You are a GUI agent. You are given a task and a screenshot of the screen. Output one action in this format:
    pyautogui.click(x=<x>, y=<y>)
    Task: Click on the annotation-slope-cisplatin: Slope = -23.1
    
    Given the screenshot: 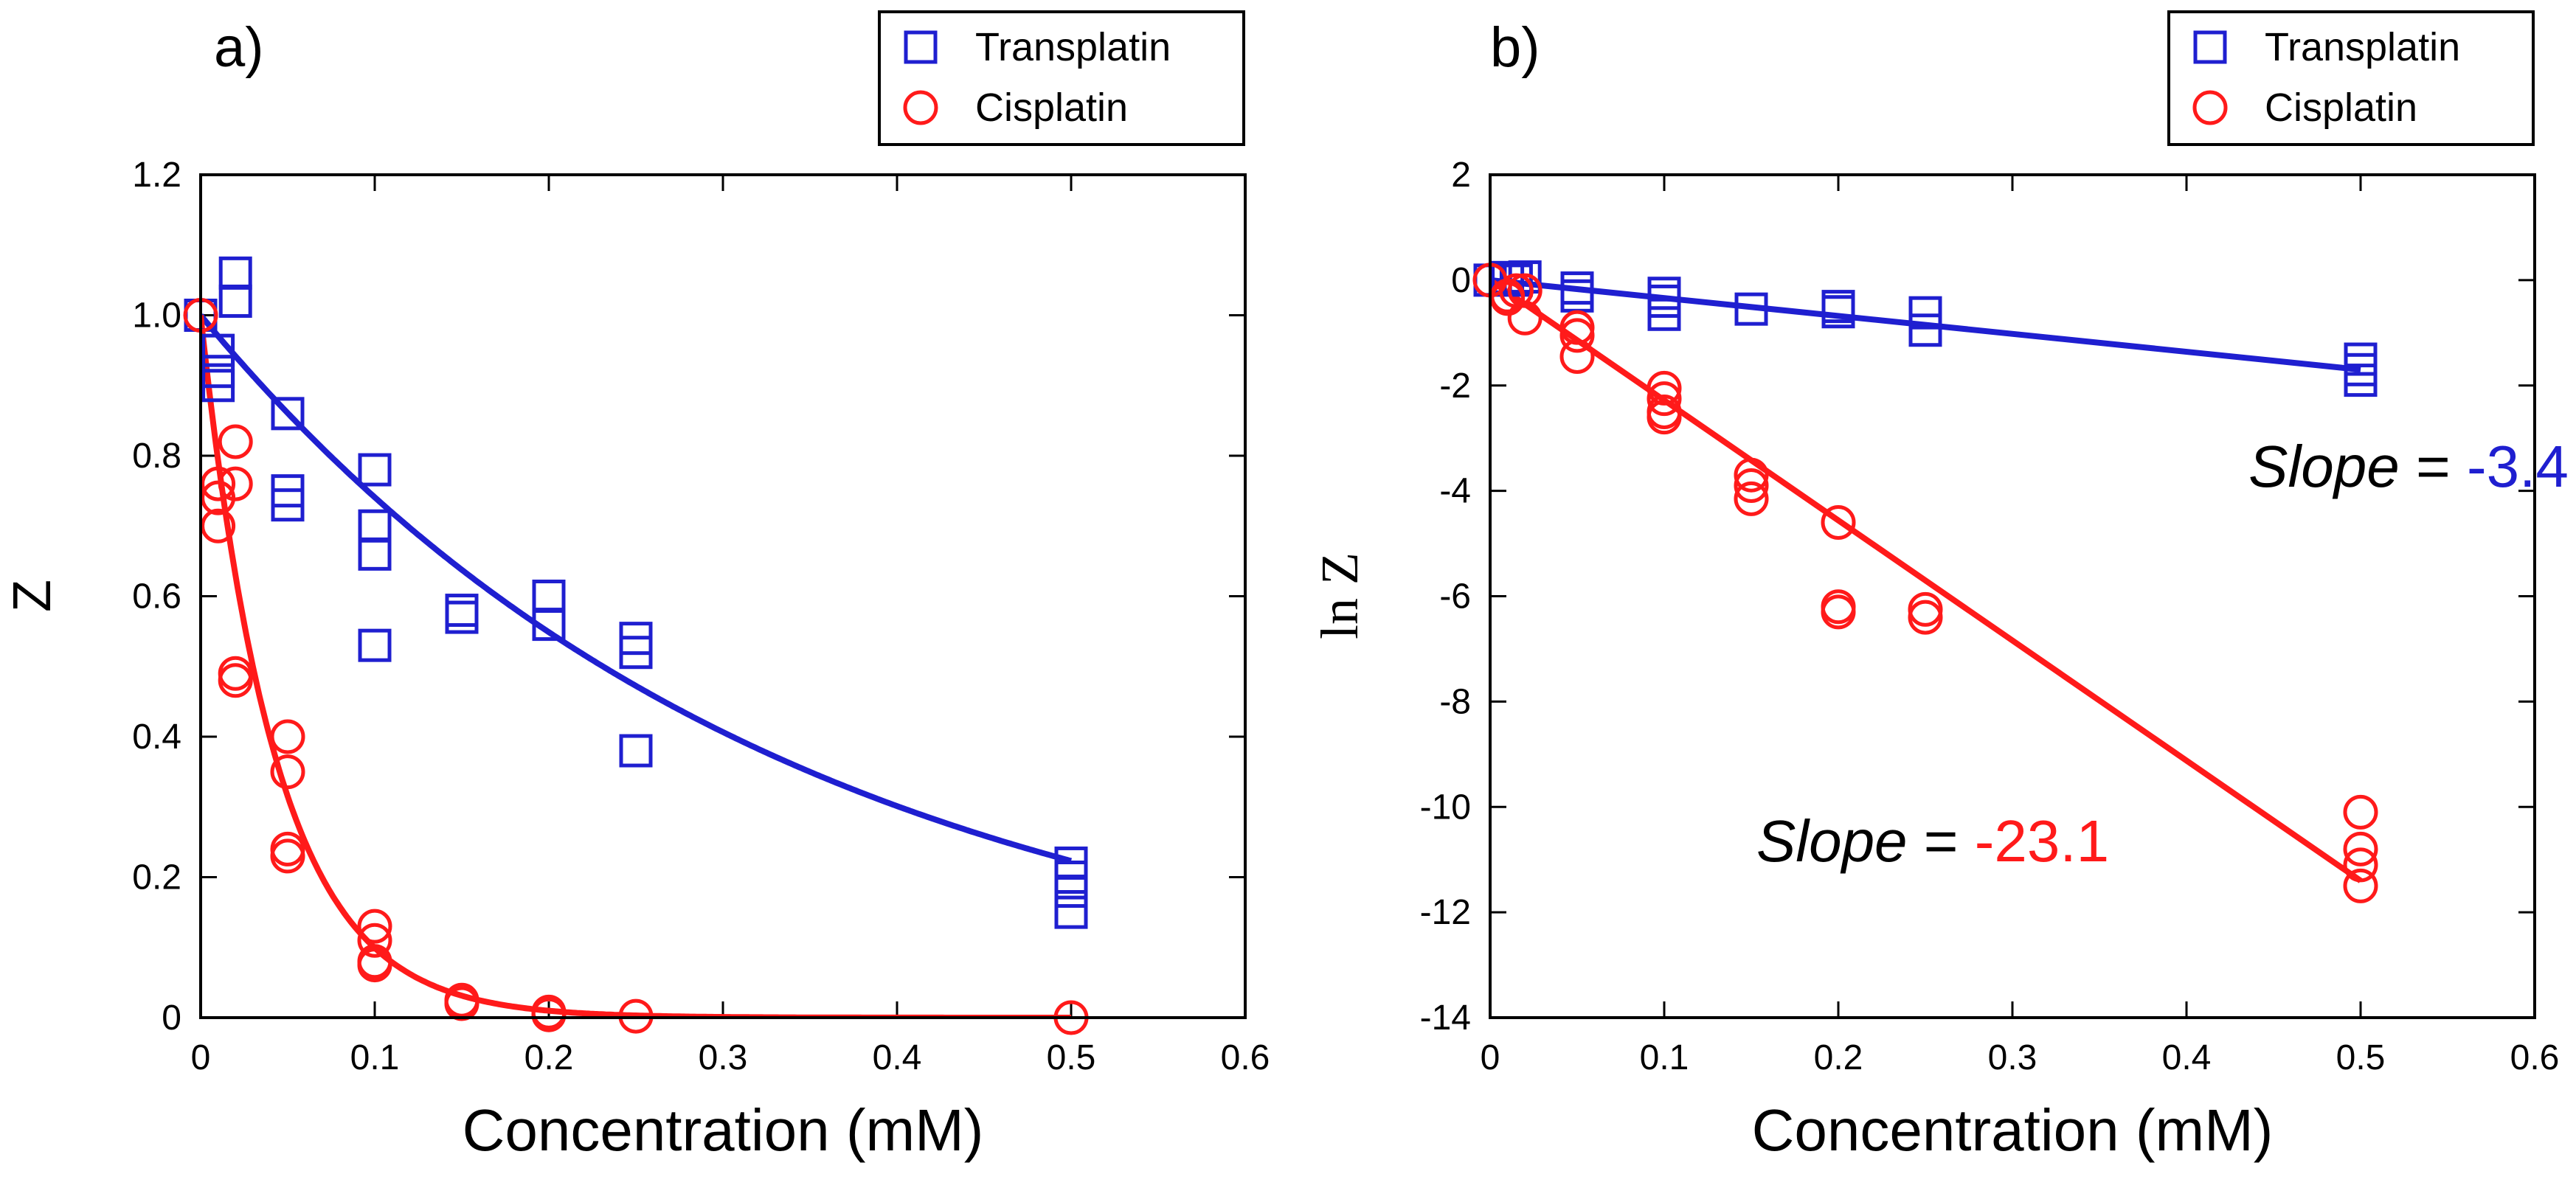 What is the action you would take?
    pyautogui.click(x=1933, y=841)
    